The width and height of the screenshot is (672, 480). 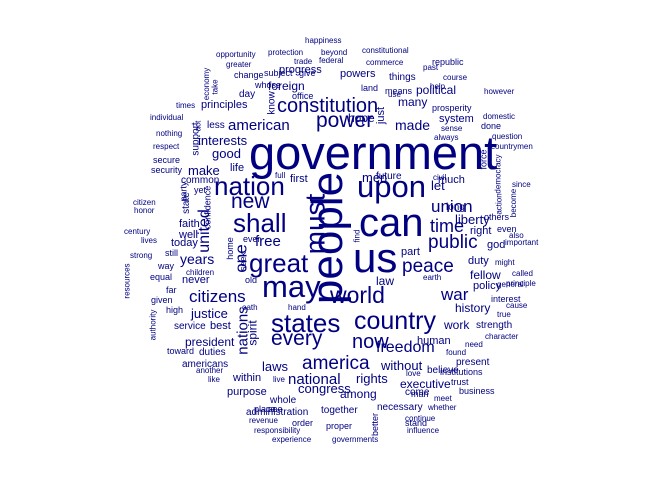 What do you see at coordinates (420, 394) in the screenshot?
I see `word: man` at bounding box center [420, 394].